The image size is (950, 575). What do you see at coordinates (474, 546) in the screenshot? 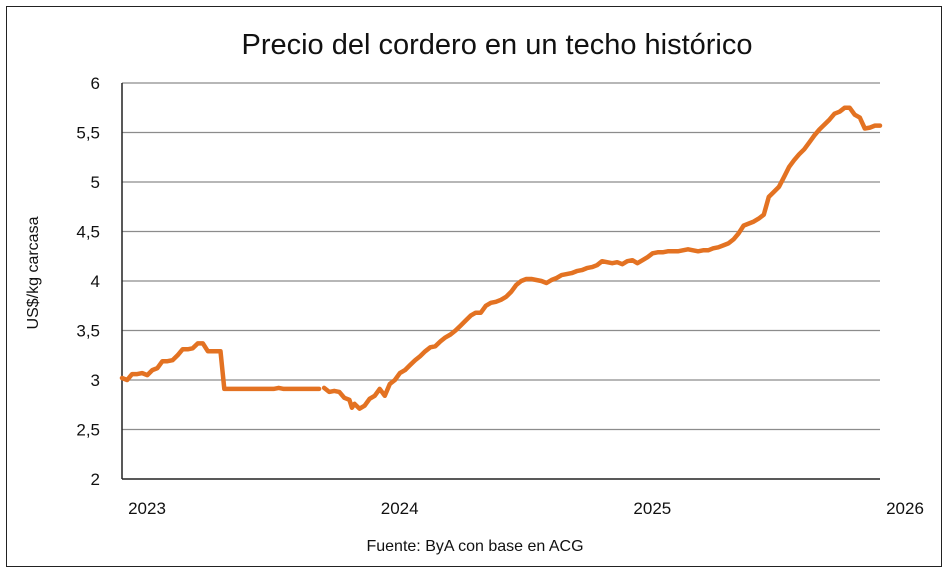
I see `source-note: Fuente: ByA con base en ACG` at bounding box center [474, 546].